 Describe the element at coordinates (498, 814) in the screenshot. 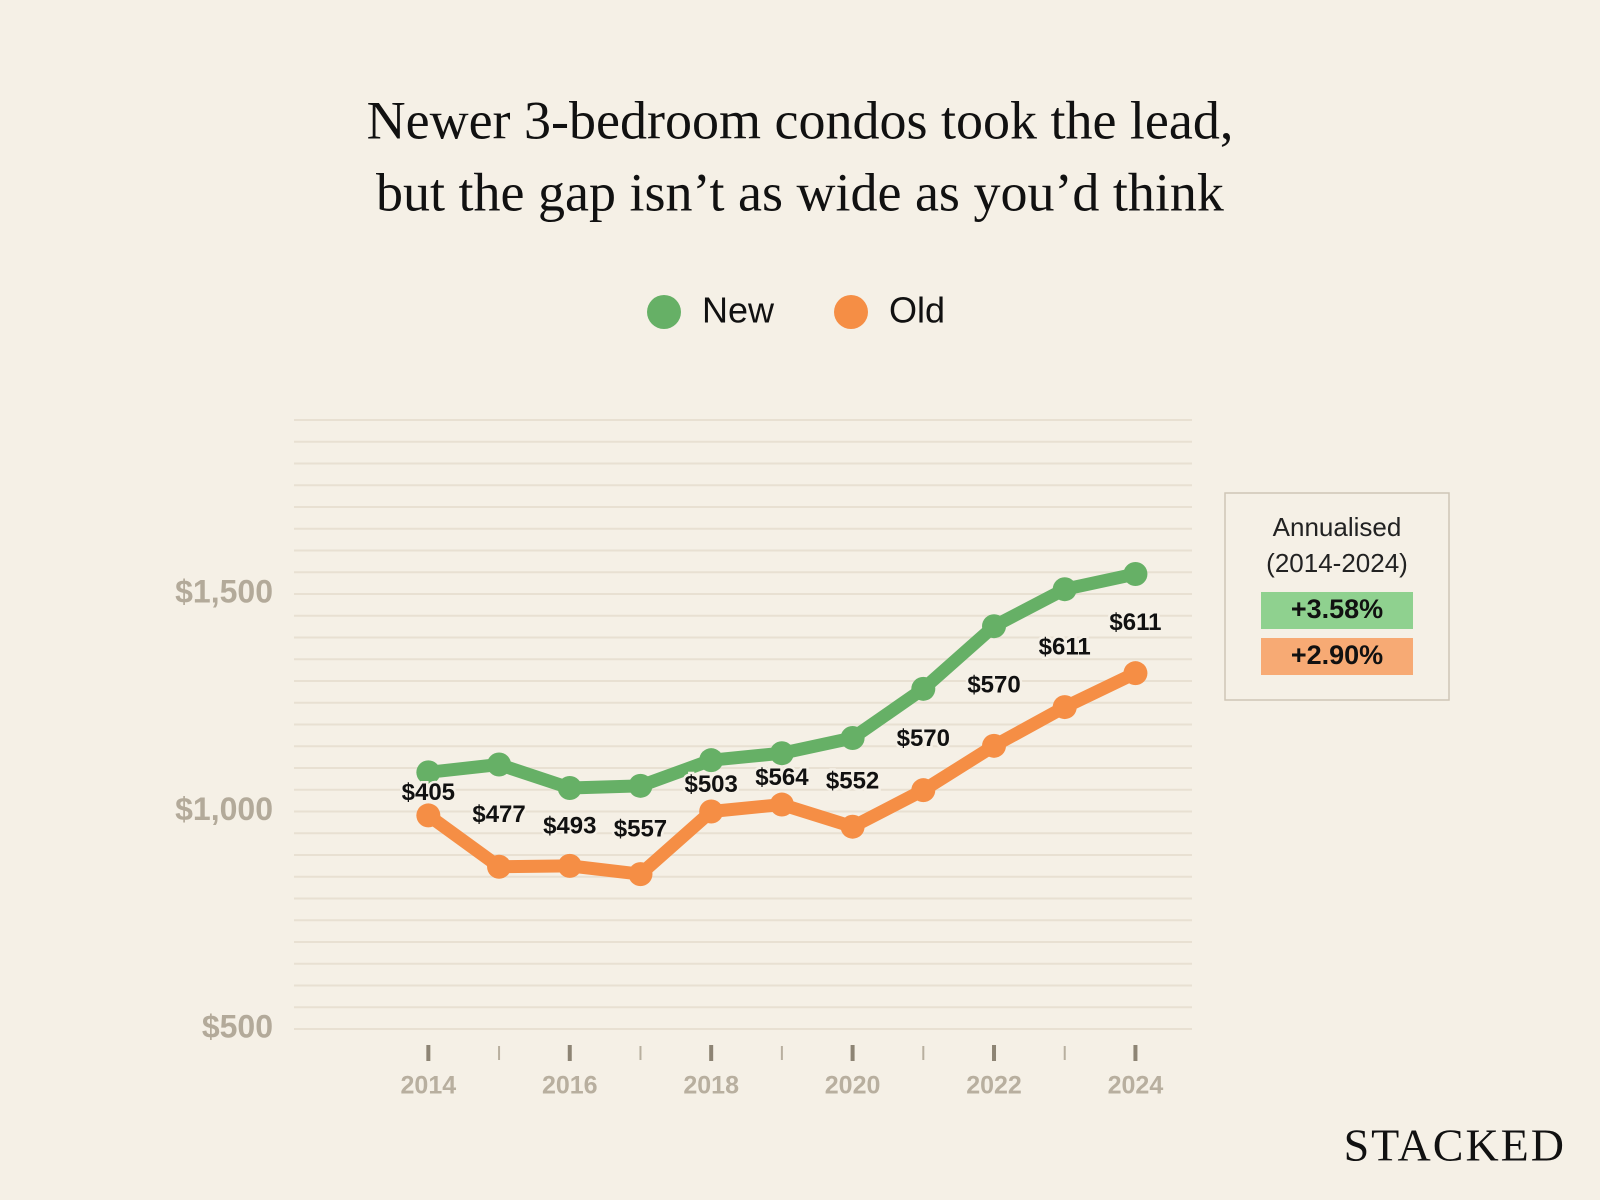

I see `gap-label: $477` at that location.